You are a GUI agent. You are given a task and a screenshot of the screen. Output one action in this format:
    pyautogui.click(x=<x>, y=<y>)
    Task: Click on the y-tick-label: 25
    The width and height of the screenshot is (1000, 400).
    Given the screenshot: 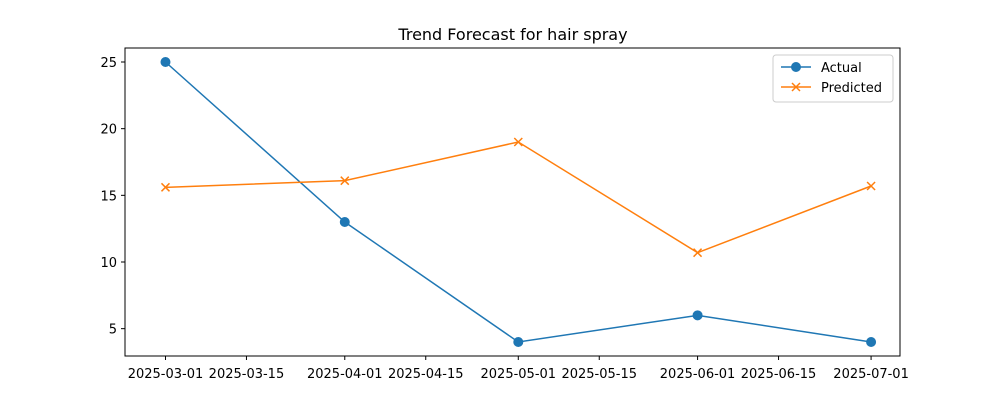 What is the action you would take?
    pyautogui.click(x=108, y=63)
    